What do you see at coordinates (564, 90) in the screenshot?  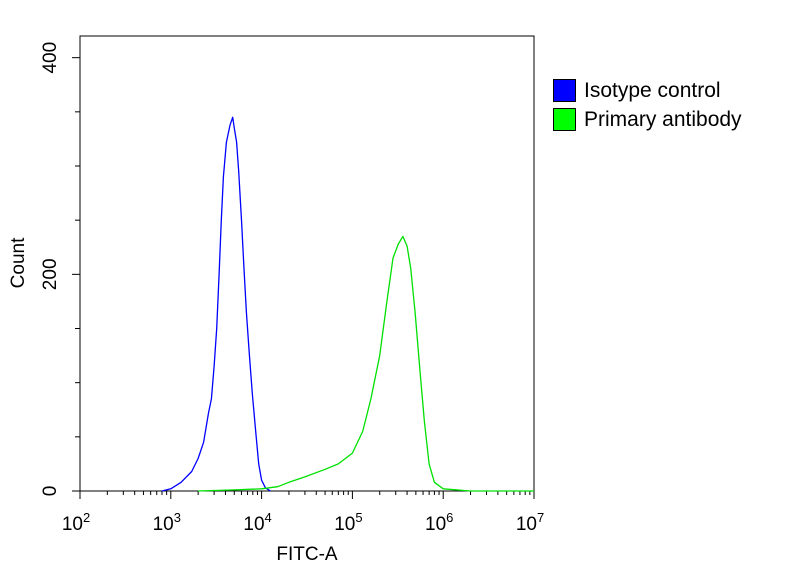 I see `legend-swatch-blue` at bounding box center [564, 90].